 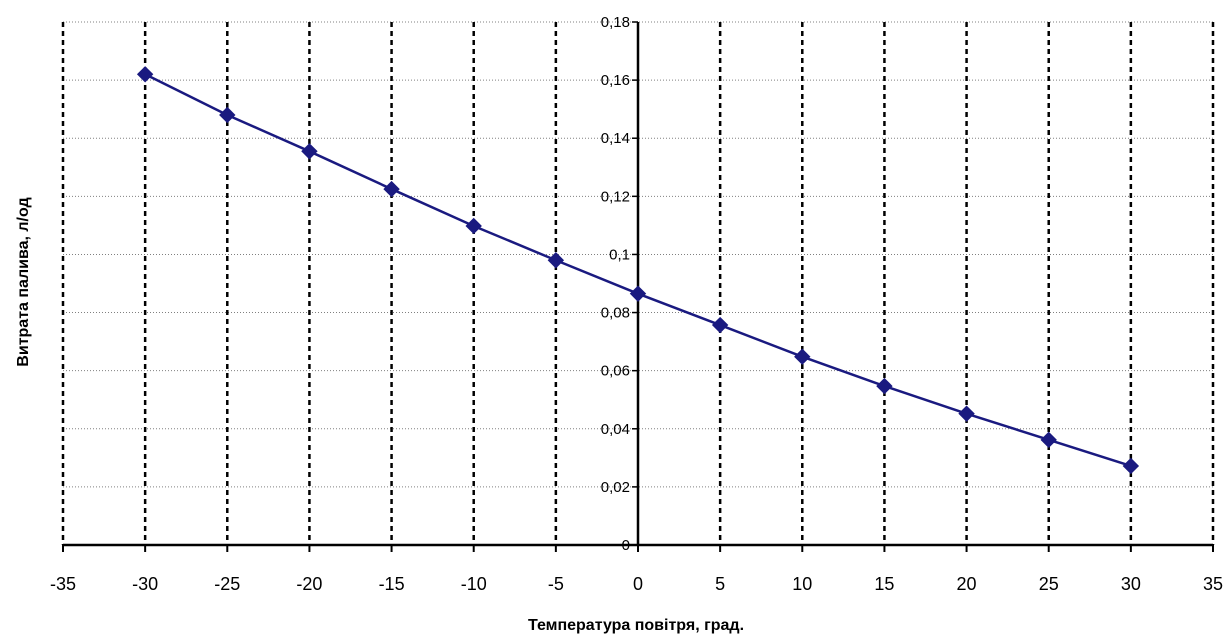 What do you see at coordinates (309, 584) in the screenshot?
I see `x-tick-label: -20` at bounding box center [309, 584].